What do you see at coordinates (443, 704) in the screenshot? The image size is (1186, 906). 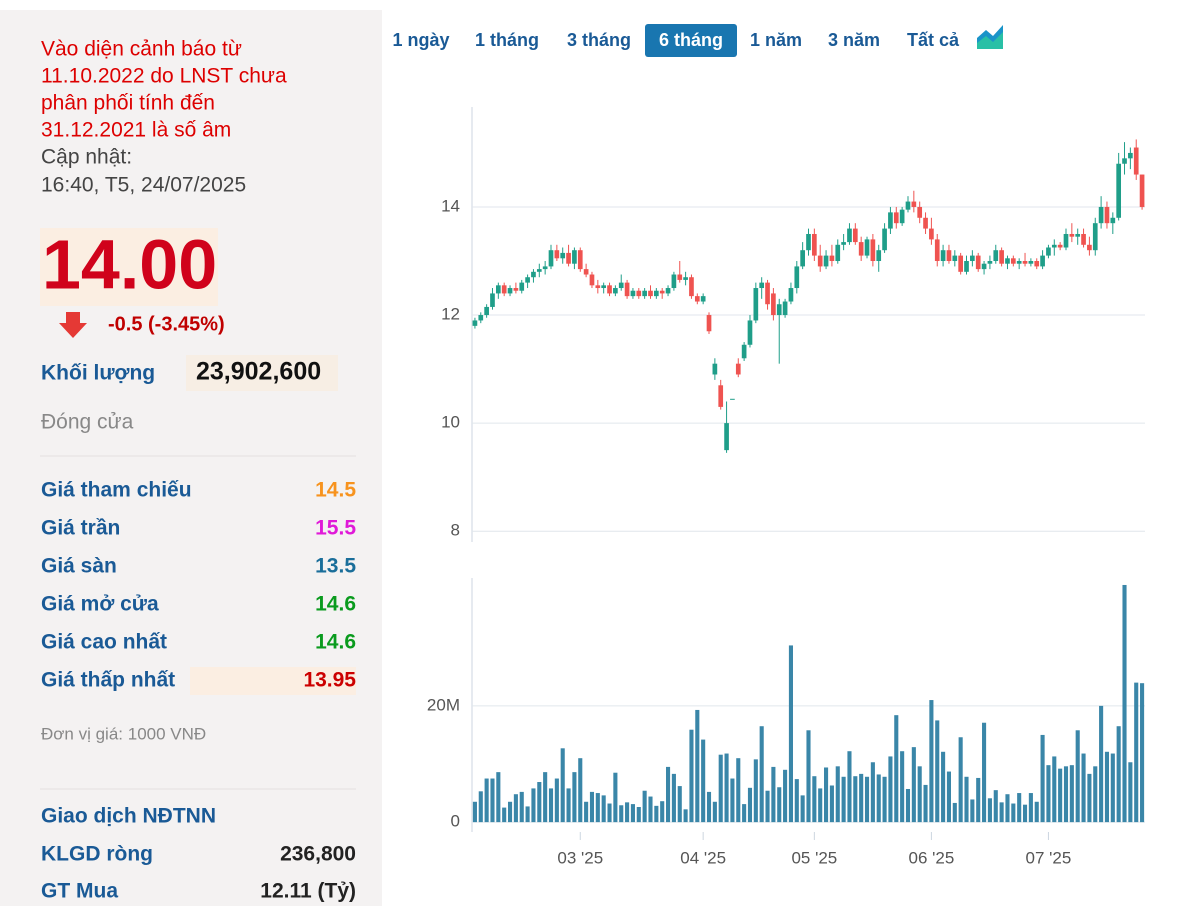 I see `y-tick-label: 20M` at bounding box center [443, 704].